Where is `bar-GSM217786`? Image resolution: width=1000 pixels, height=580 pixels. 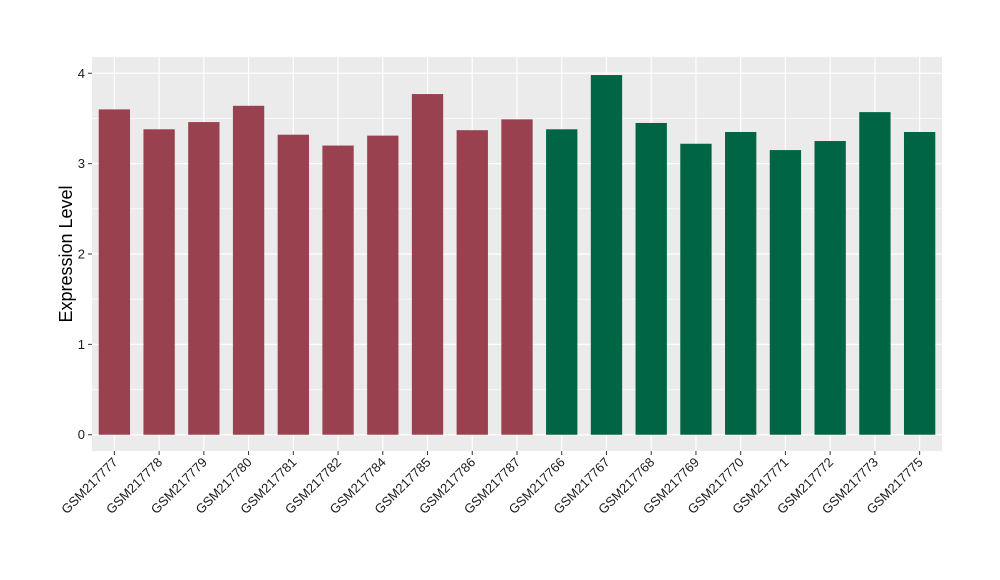 bar-GSM217786 is located at coordinates (472, 282).